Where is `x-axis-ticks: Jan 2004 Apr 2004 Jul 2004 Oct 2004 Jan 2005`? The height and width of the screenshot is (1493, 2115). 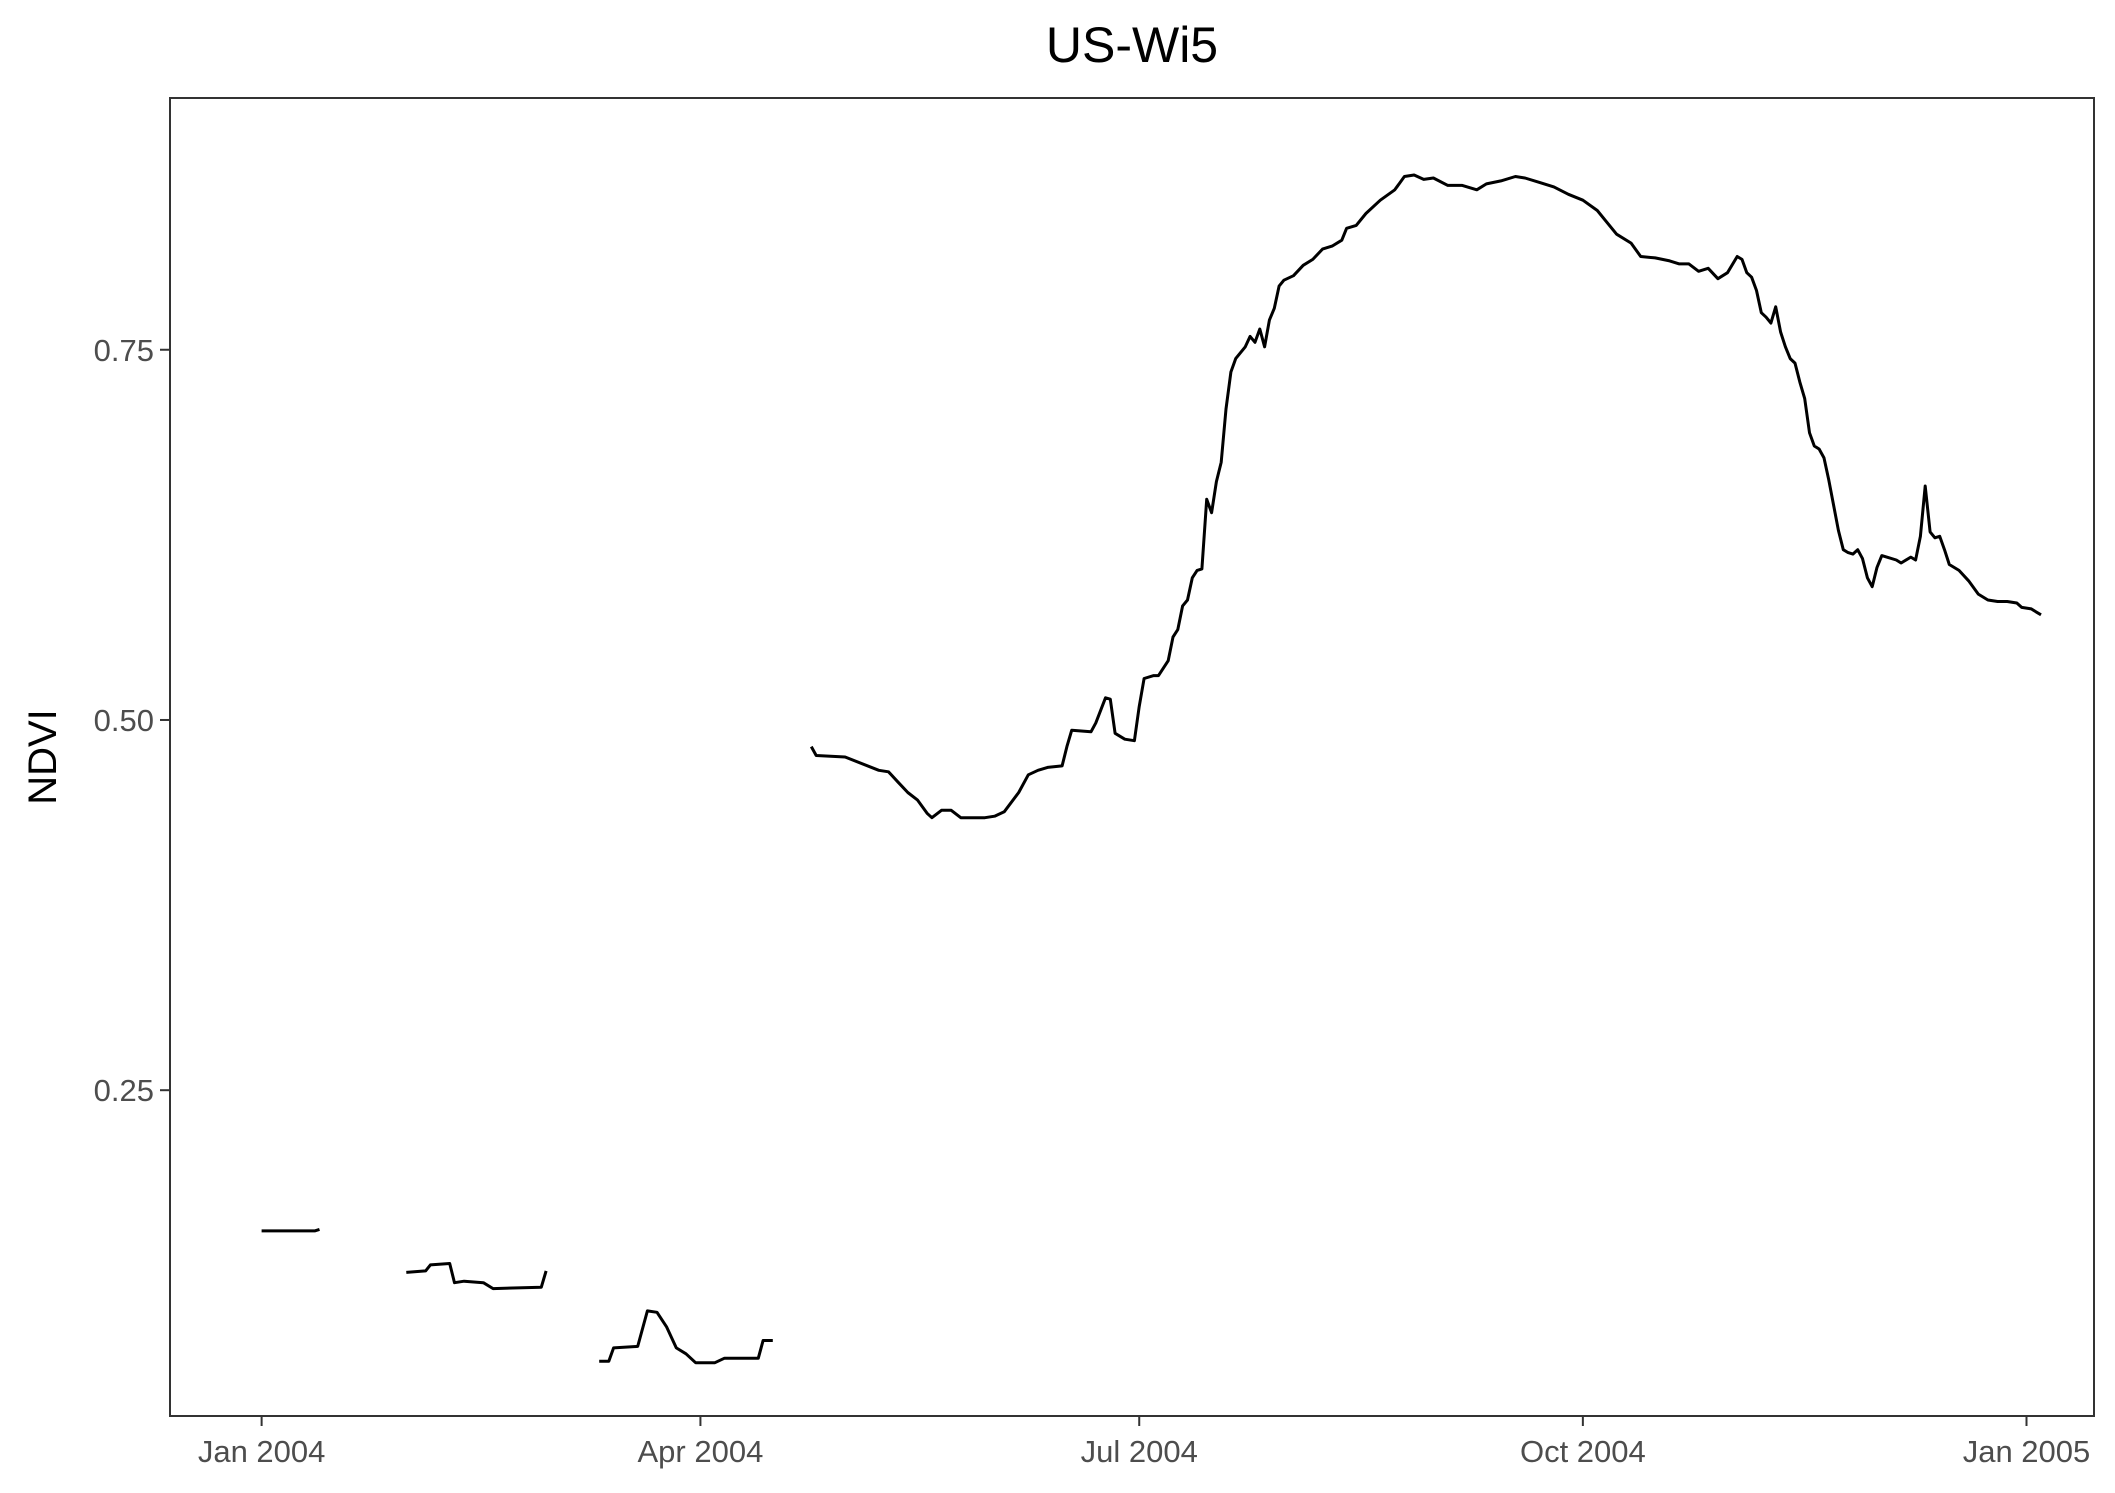 x-axis-ticks: Jan 2004 Apr 2004 Jul 2004 Oct 2004 Jan 2005 is located at coordinates (1144, 1442).